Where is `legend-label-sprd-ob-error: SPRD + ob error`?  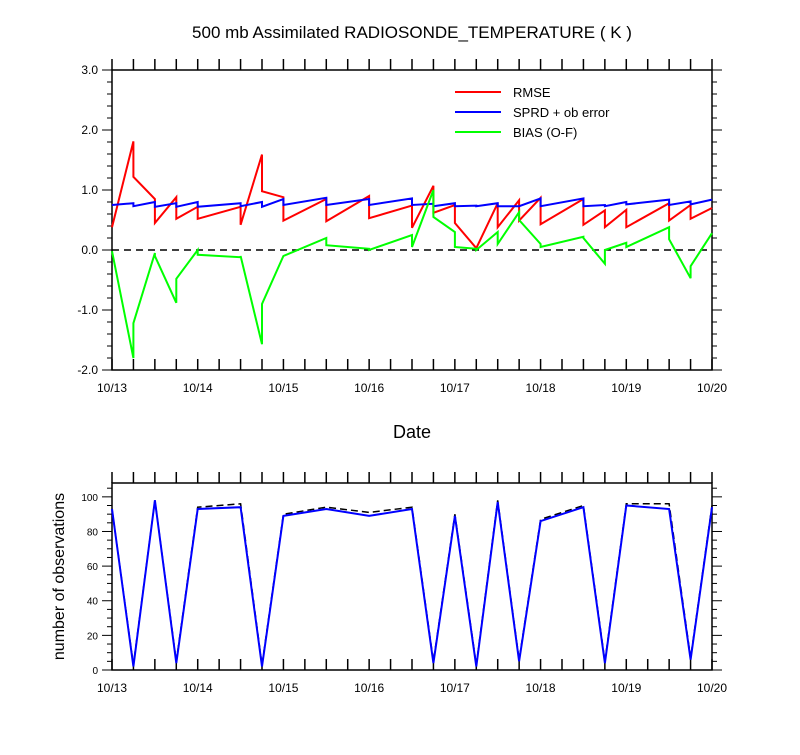
legend-label-sprd-ob-error: SPRD + ob error is located at coordinates (561, 112).